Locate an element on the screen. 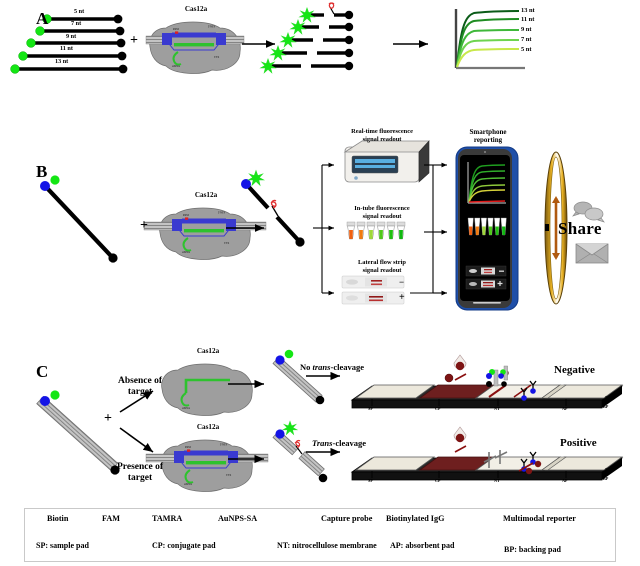 This screenshot has height=566, width=640. legend-label-aunps-sa: AuNPS-SA is located at coordinates (238, 518).